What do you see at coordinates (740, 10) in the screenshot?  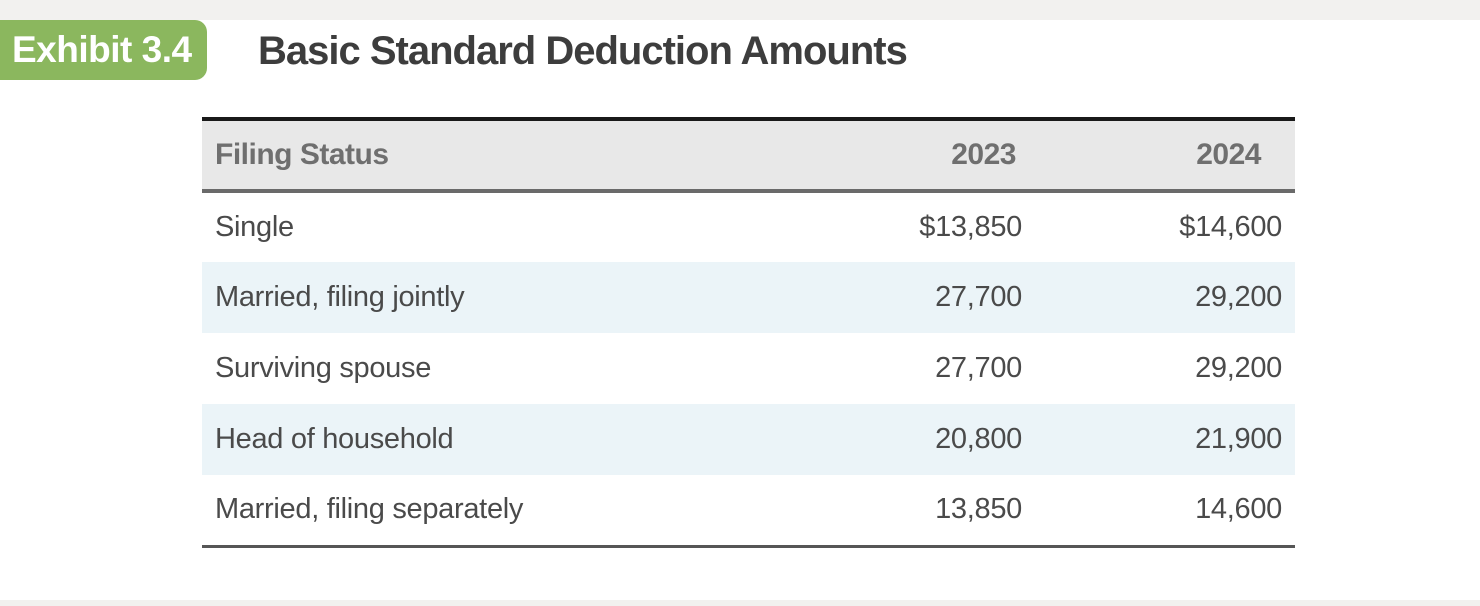 I see `top-divider-strip` at bounding box center [740, 10].